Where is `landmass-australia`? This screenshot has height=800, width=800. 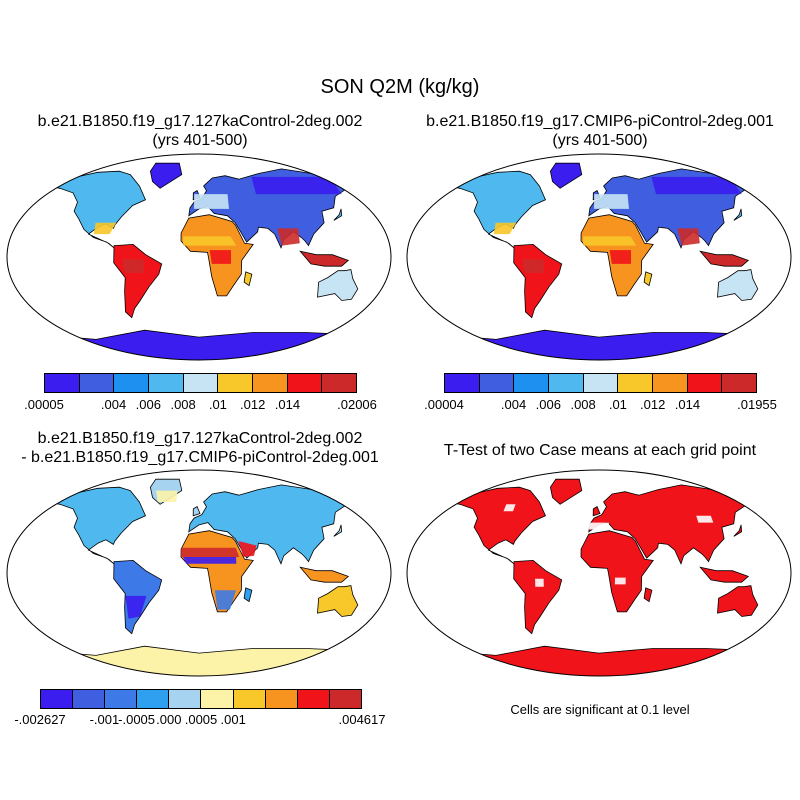 landmass-australia is located at coordinates (338, 601).